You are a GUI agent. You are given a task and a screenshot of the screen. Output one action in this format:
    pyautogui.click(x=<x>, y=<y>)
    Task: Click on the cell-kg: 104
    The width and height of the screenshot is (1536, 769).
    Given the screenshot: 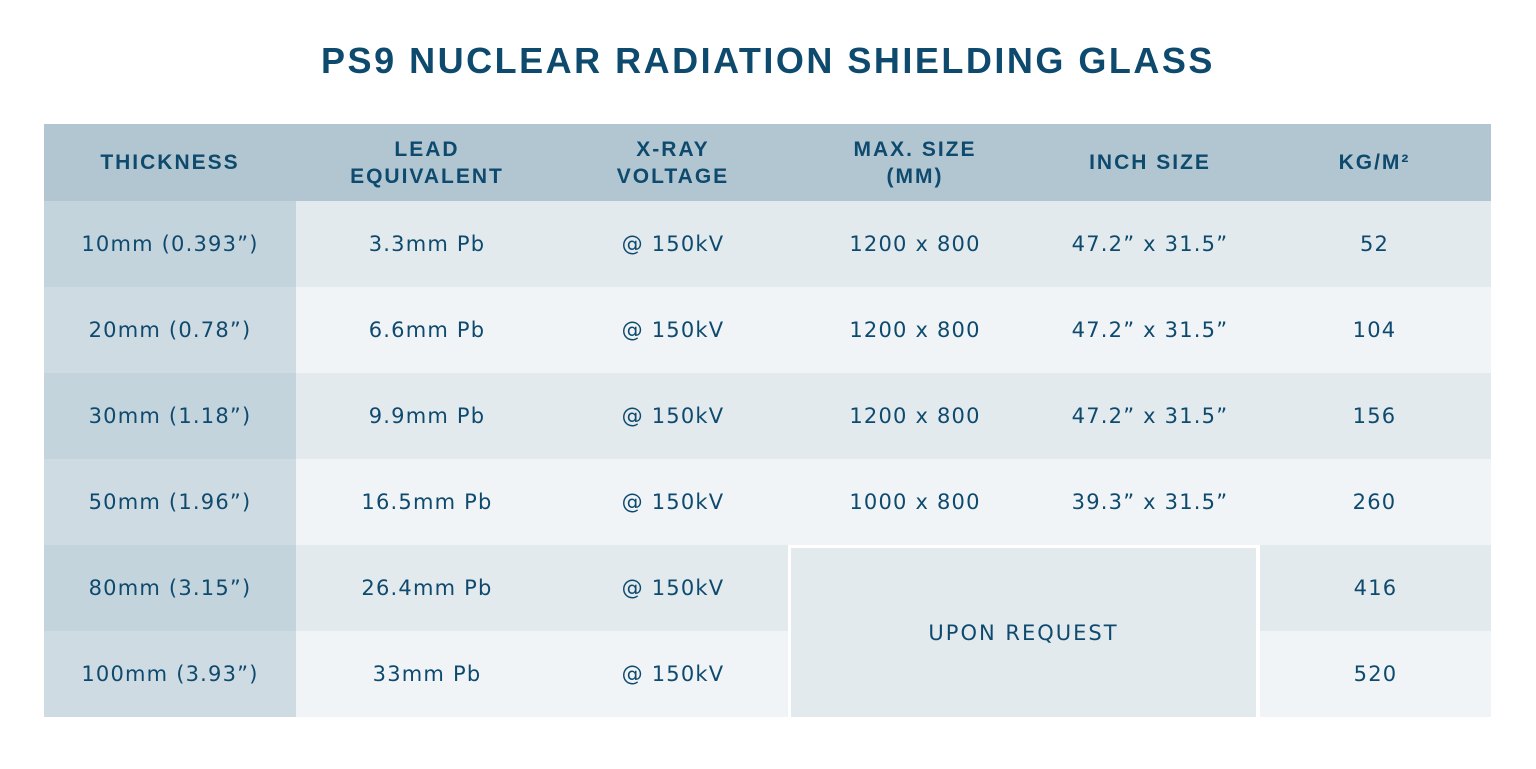 What is the action you would take?
    pyautogui.click(x=1374, y=330)
    